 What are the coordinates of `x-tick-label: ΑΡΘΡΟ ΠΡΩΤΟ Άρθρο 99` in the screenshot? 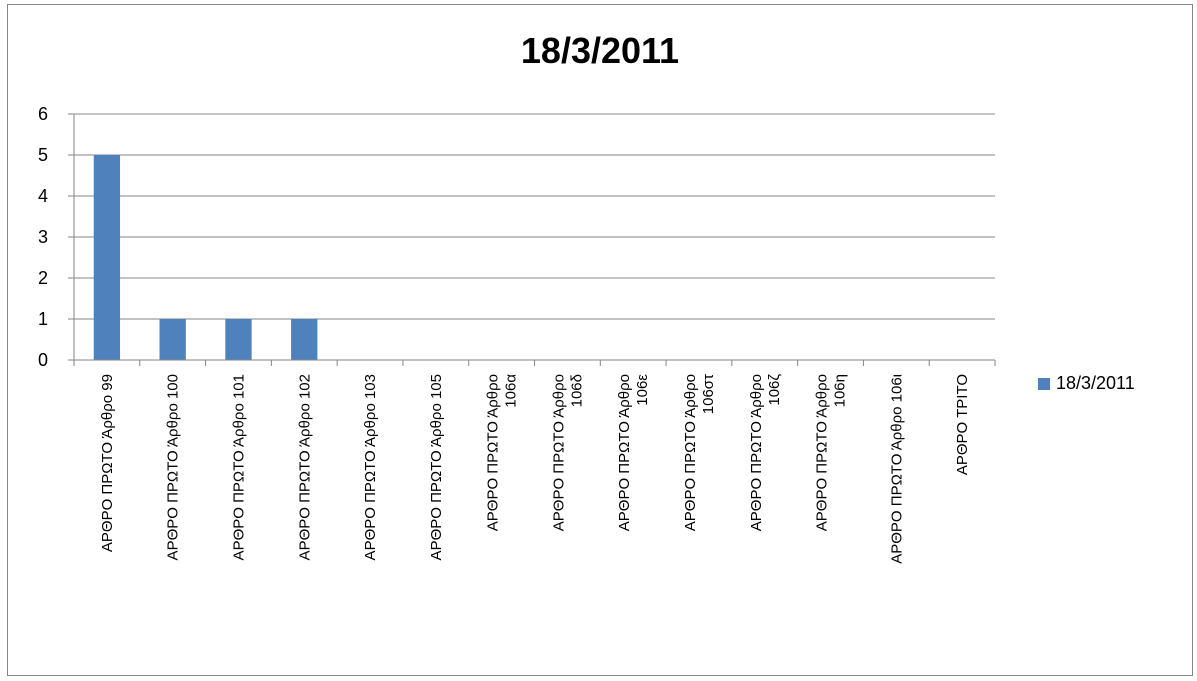 It's located at (107, 463).